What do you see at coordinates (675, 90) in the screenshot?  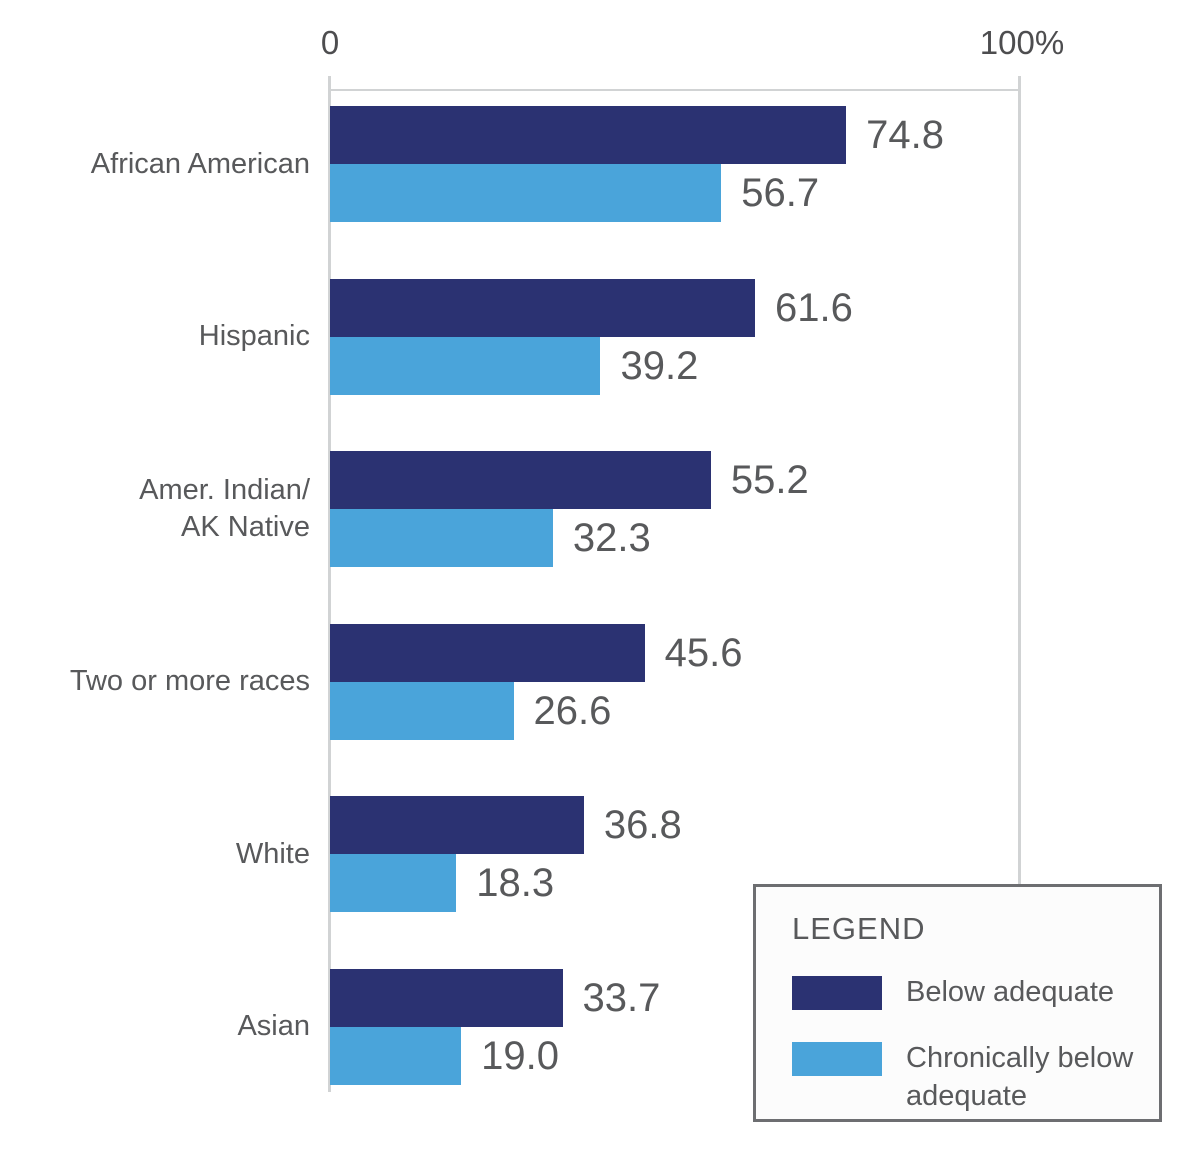 I see `x-axis-line-top` at bounding box center [675, 90].